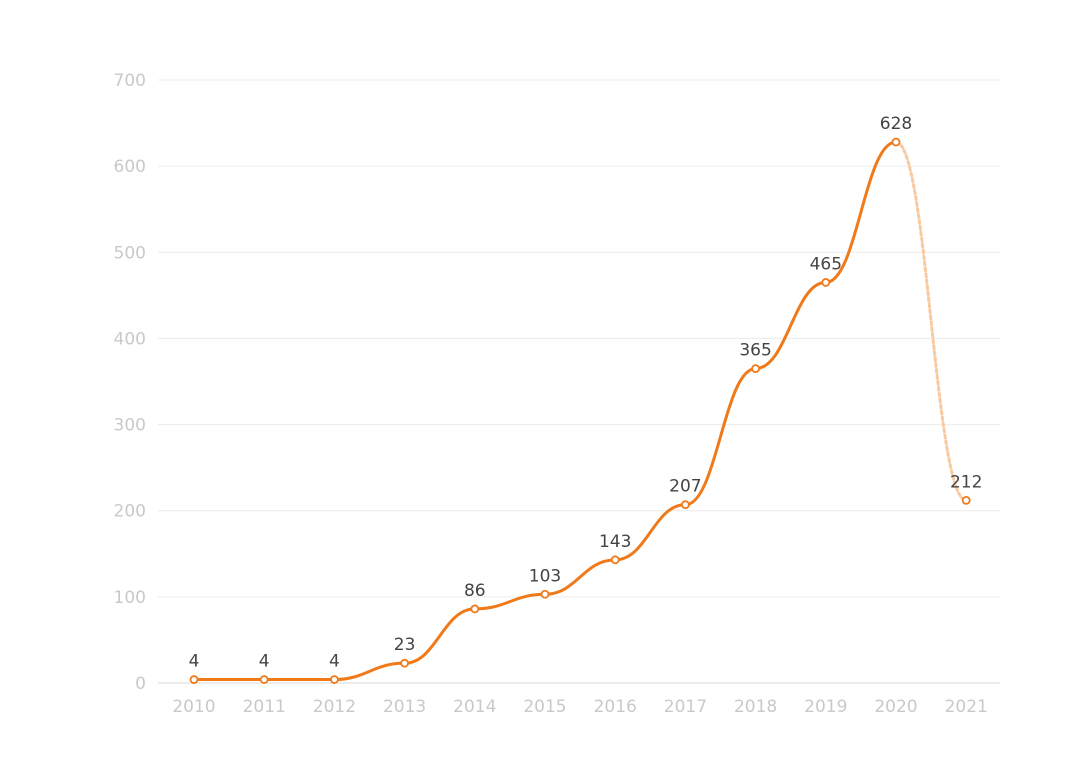  I want to click on x-tick-label: 2013, so click(404, 707).